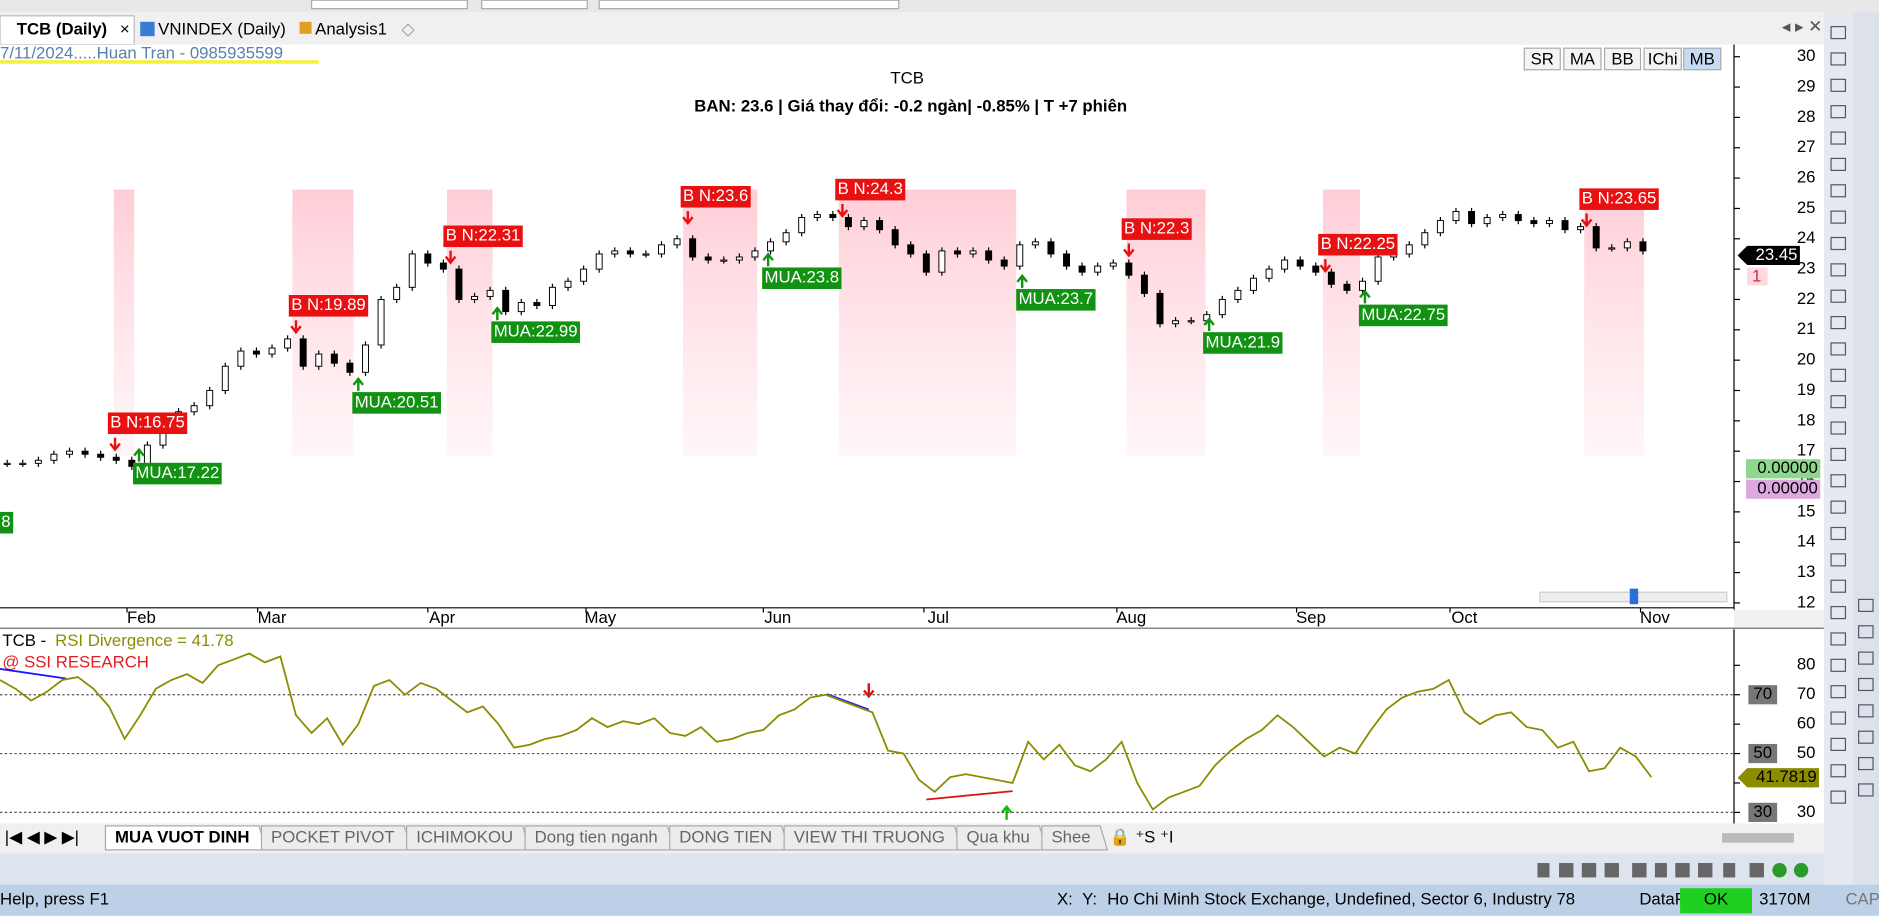 The image size is (1879, 916). I want to click on sheet-tab: ICHIMOKOU, so click(464, 836).